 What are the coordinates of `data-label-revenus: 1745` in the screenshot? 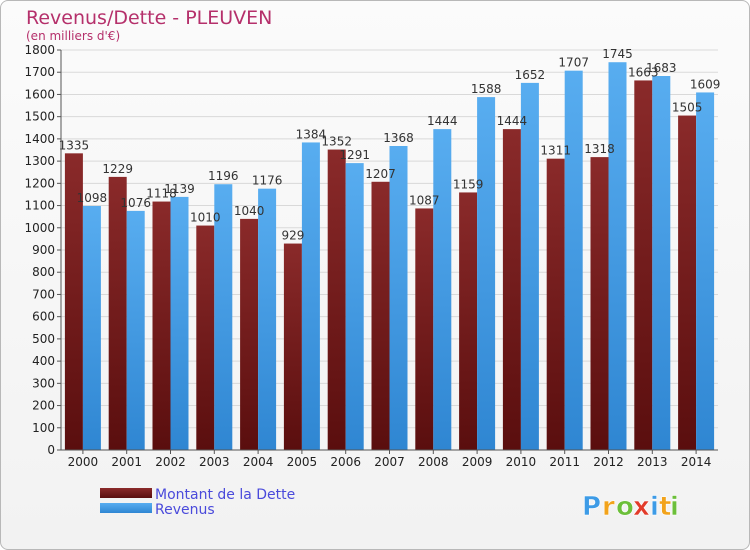 It's located at (617, 54).